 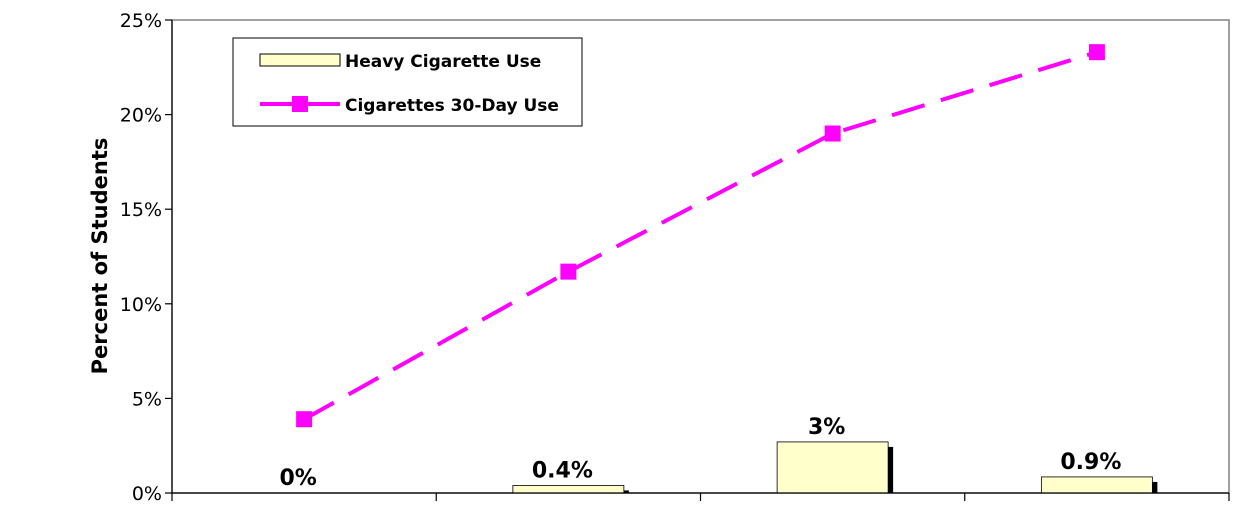 I want to click on bar-data-labels: 0% 0.4% 3% 0.9%, so click(x=700, y=453).